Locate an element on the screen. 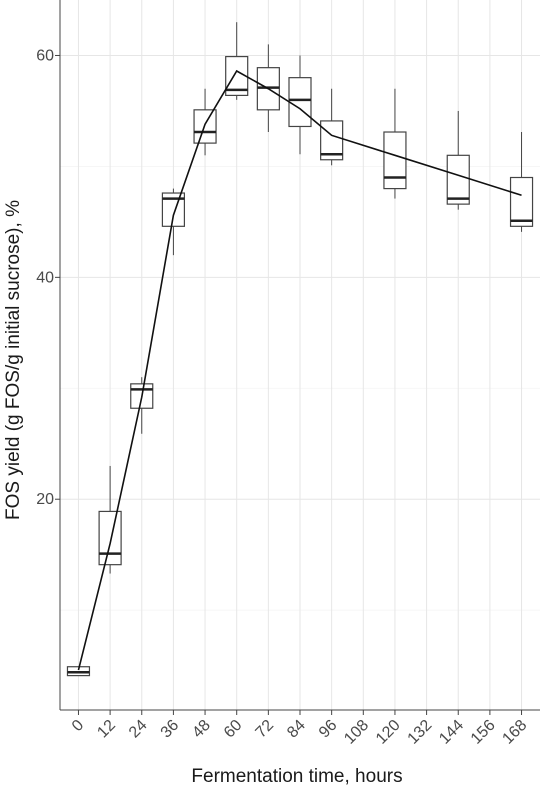  x-tick-label: 0 is located at coordinates (78, 726).